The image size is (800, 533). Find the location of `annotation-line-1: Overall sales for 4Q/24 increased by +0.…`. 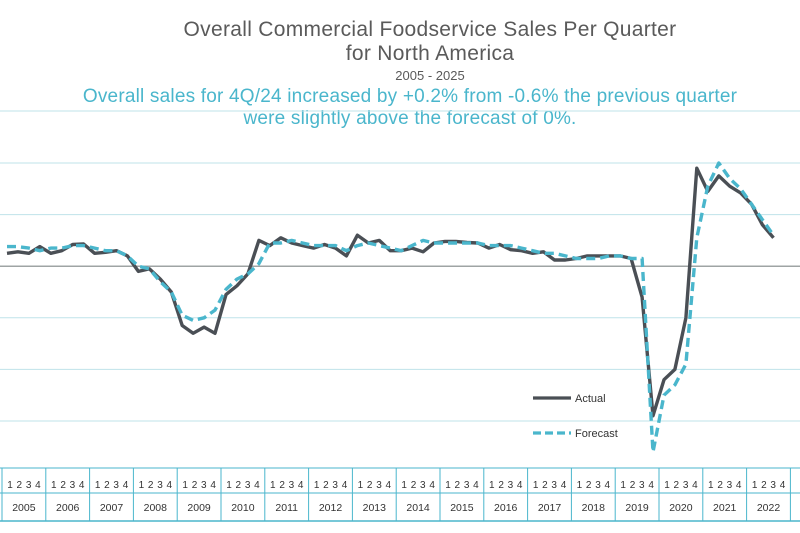

annotation-line-1: Overall sales for 4Q/24 increased by +0.… is located at coordinates (410, 96).